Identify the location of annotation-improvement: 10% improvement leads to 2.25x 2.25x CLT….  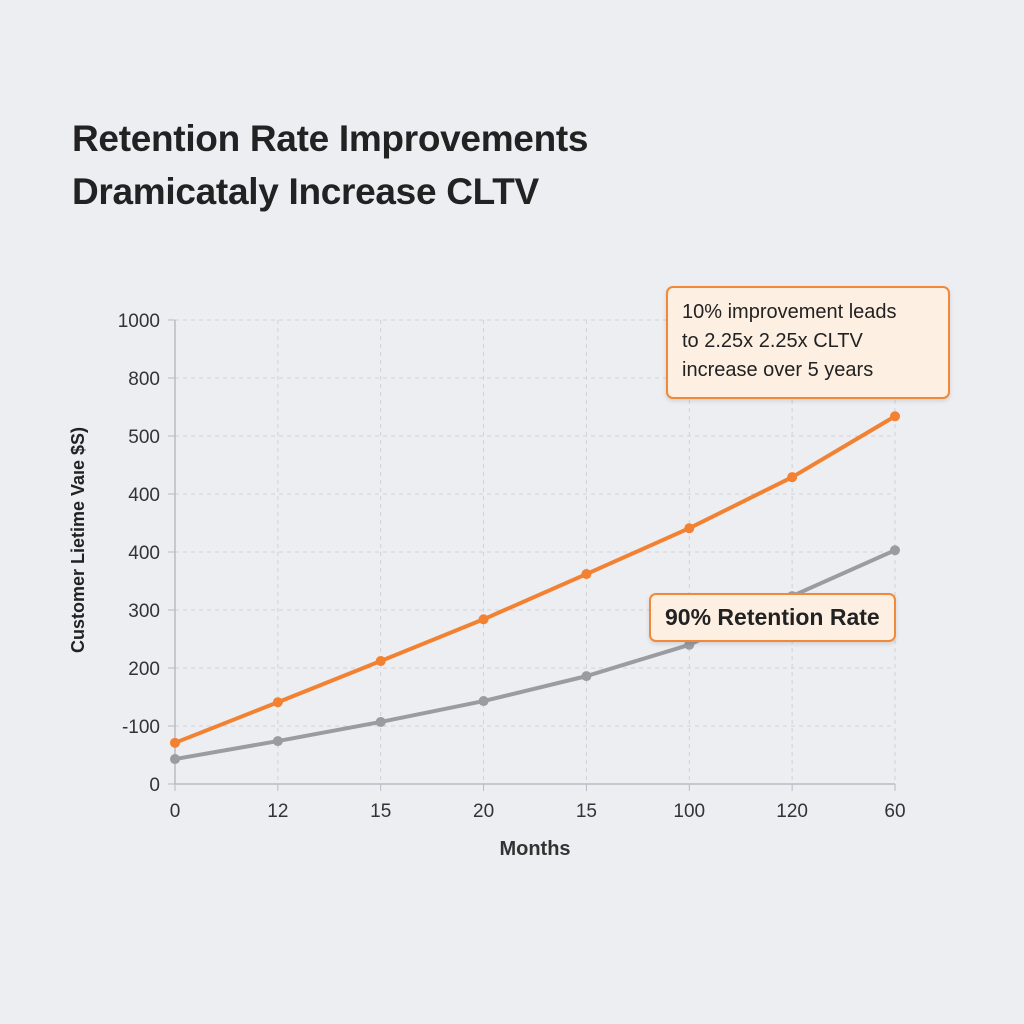
(808, 342).